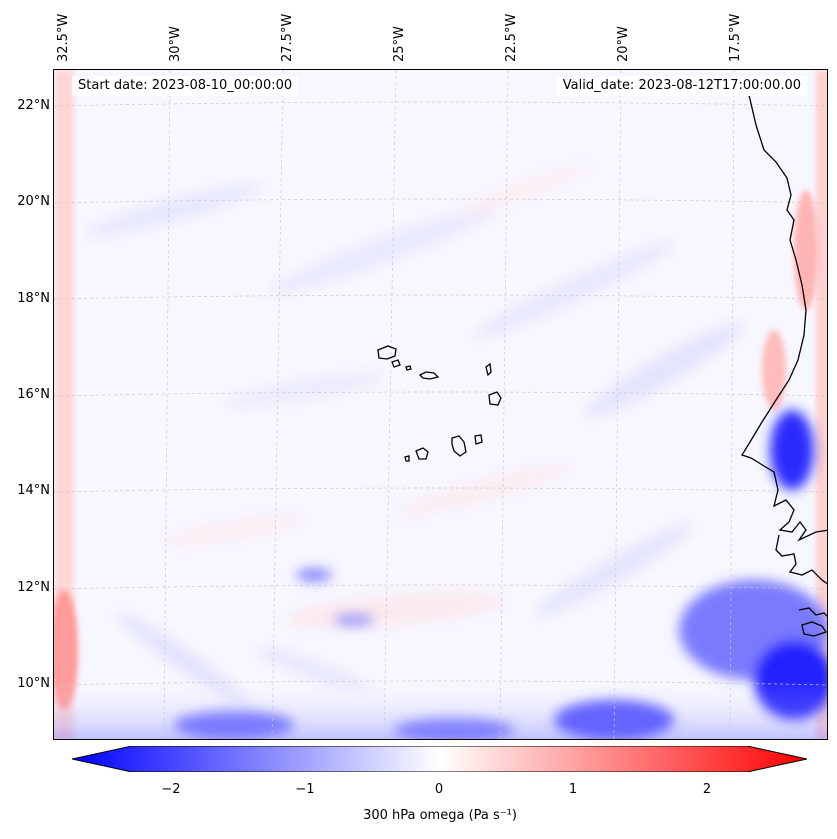 The height and width of the screenshot is (839, 837). What do you see at coordinates (185, 86) in the screenshot?
I see `start-date-label: Start date: 2023-08-10_00:00:00` at bounding box center [185, 86].